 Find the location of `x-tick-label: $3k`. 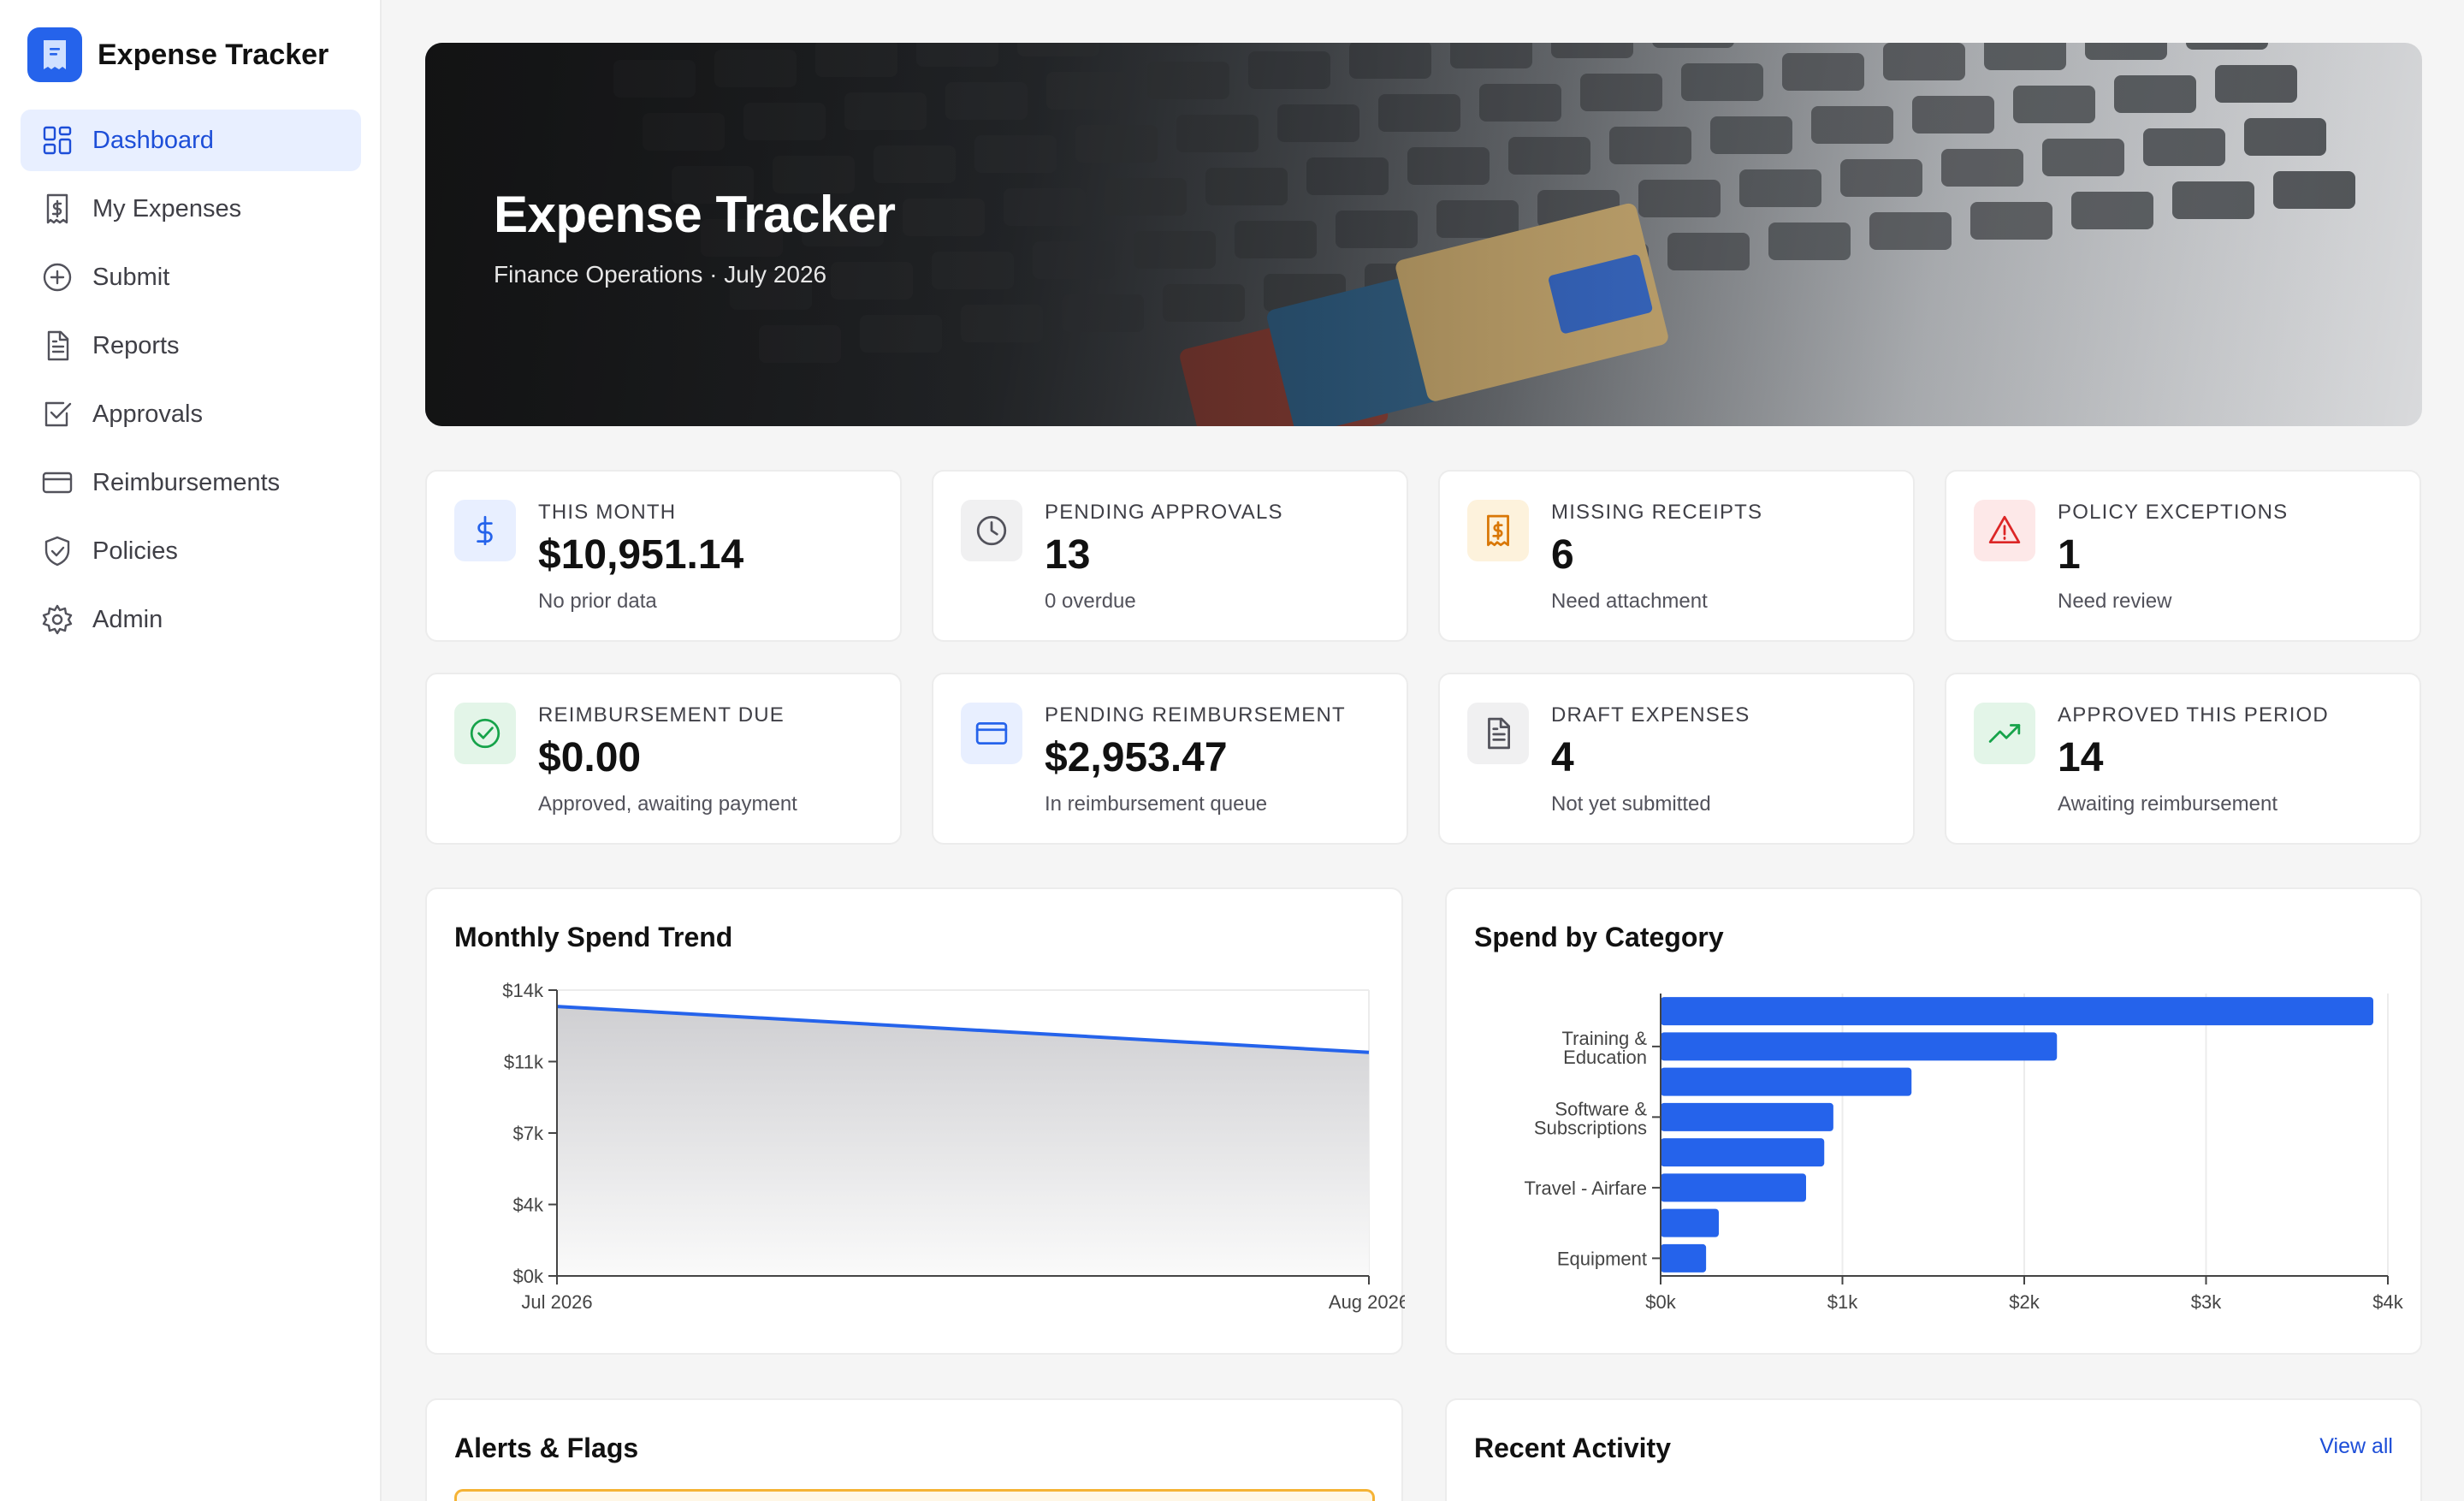

x-tick-label: $3k is located at coordinates (2206, 1302).